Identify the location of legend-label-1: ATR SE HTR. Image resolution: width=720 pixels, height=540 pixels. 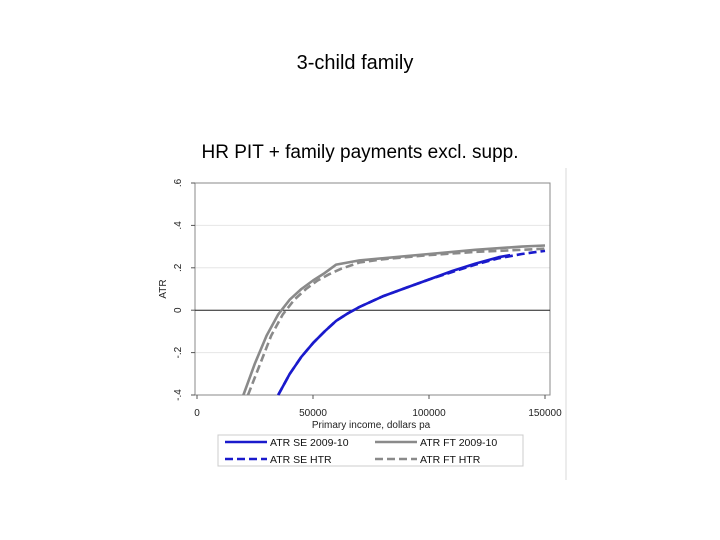
(301, 460).